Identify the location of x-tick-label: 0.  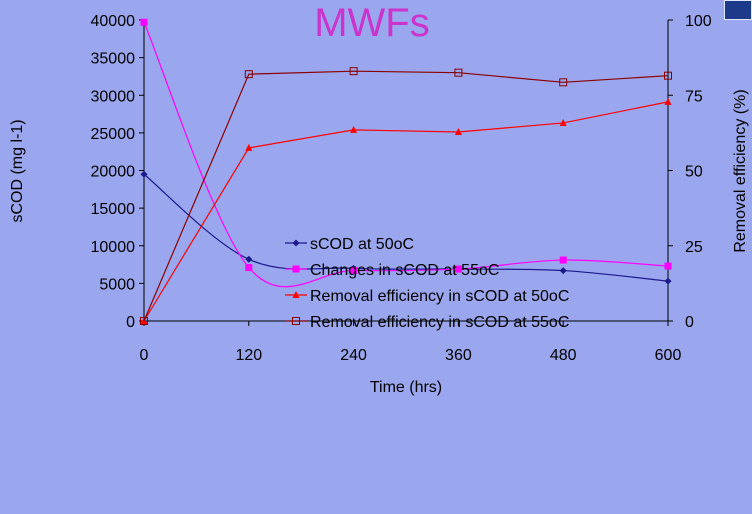
(144, 355).